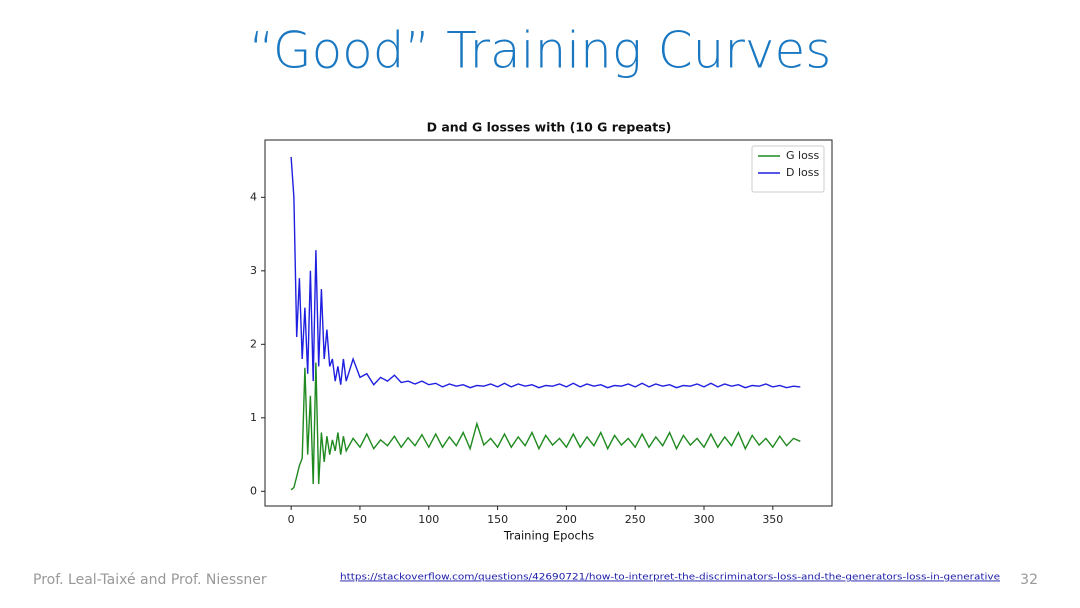 The image size is (1080, 608). What do you see at coordinates (253, 417) in the screenshot?
I see `y-tick-label: 1` at bounding box center [253, 417].